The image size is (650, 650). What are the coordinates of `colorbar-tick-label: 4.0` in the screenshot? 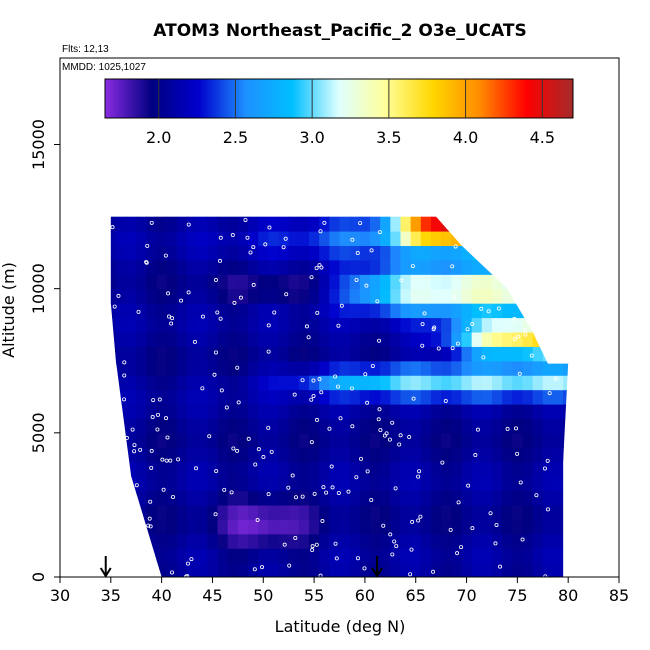 It's located at (465, 137).